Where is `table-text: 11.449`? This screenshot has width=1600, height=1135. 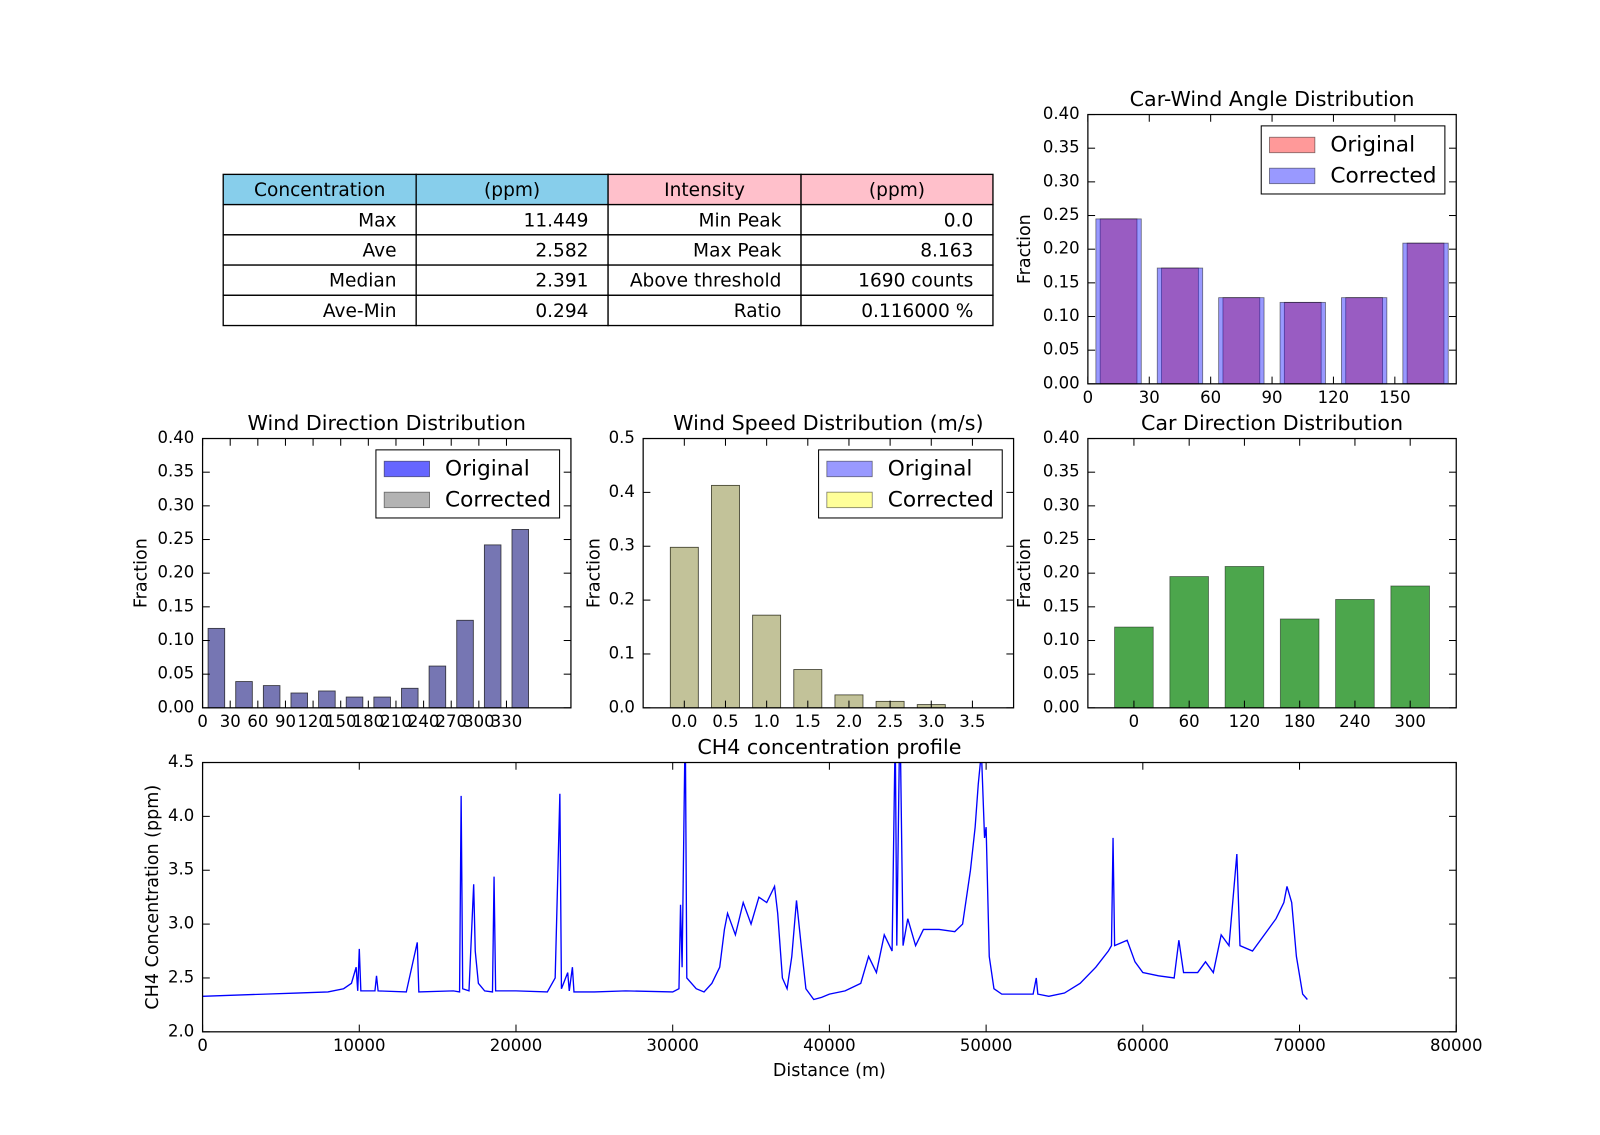
table-text: 11.449 is located at coordinates (556, 220).